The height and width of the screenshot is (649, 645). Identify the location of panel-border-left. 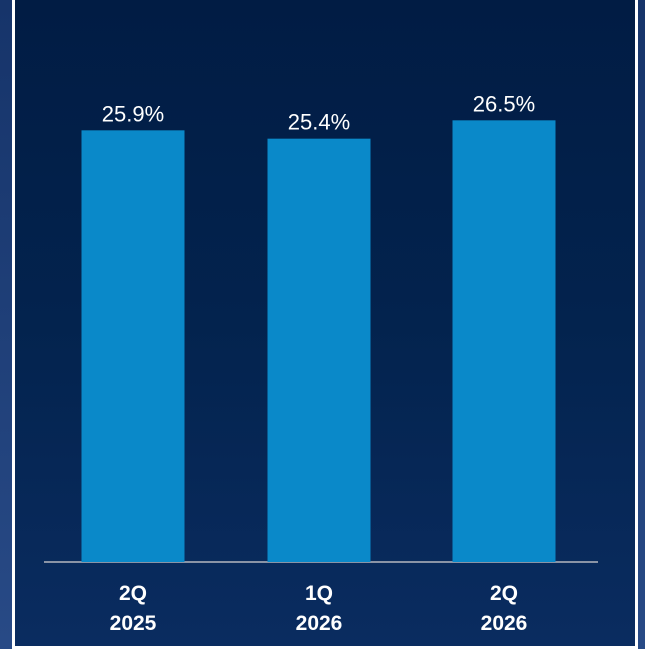
(13, 324).